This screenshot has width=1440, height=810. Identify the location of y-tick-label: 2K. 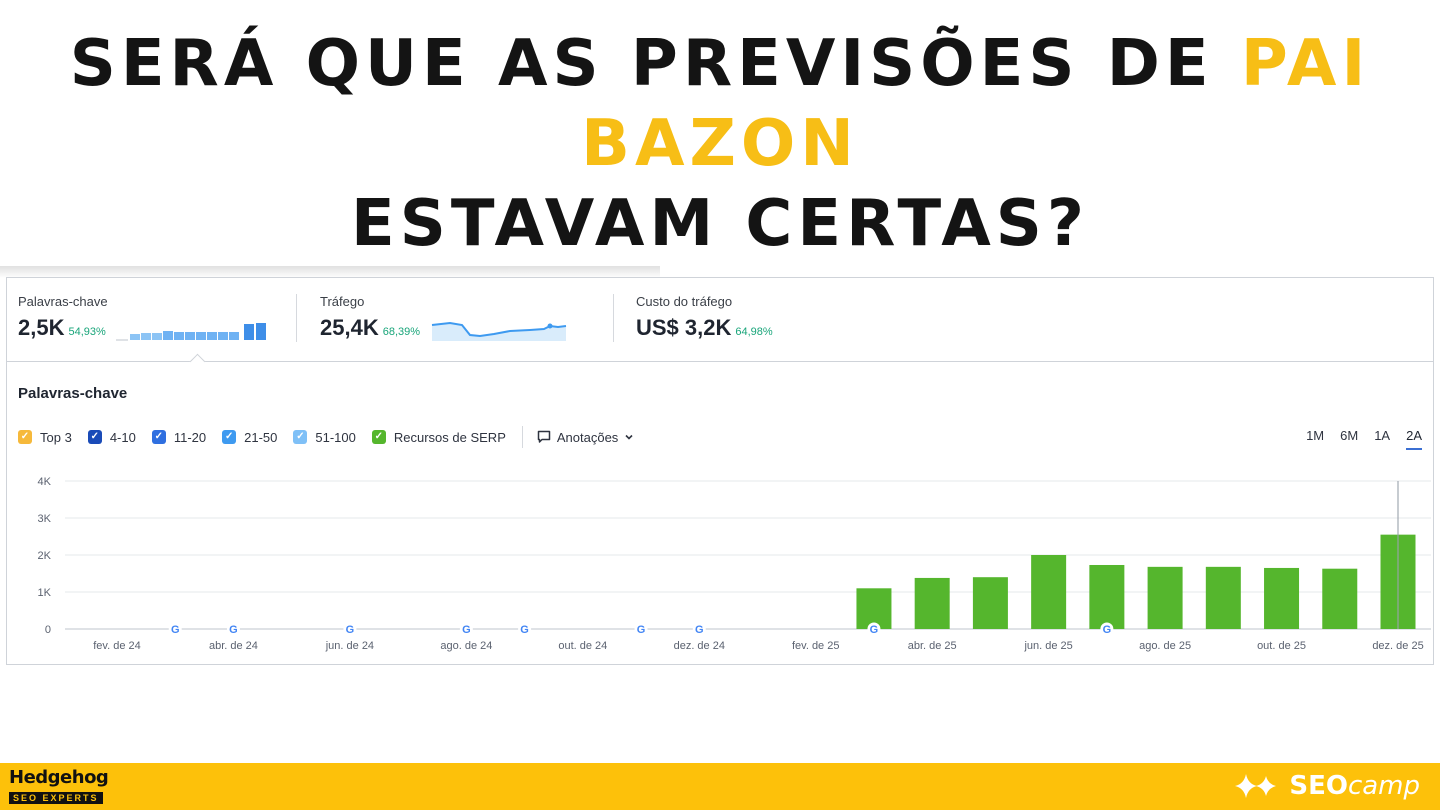
(45, 556).